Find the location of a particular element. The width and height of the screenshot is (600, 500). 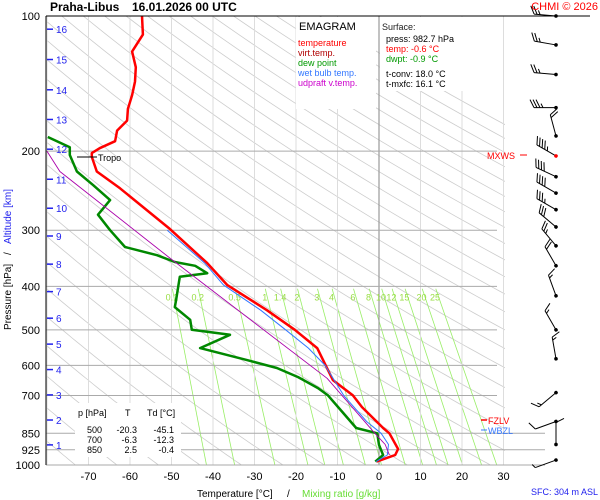

pressure-tick-label: 700 is located at coordinates (31, 396).